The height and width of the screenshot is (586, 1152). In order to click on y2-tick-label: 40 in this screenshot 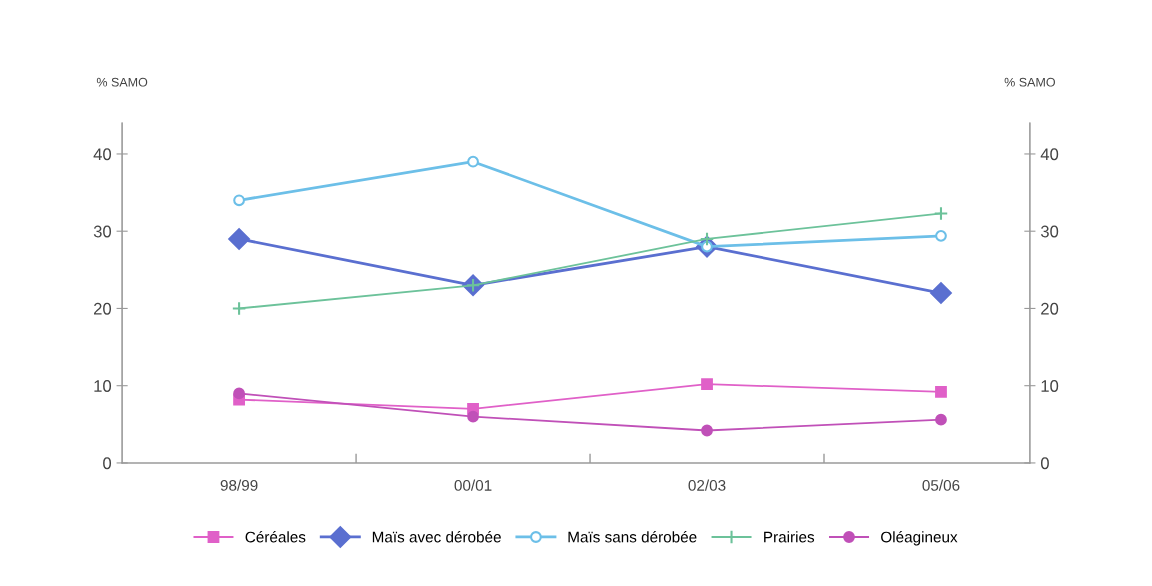, I will do `click(1049, 154)`.